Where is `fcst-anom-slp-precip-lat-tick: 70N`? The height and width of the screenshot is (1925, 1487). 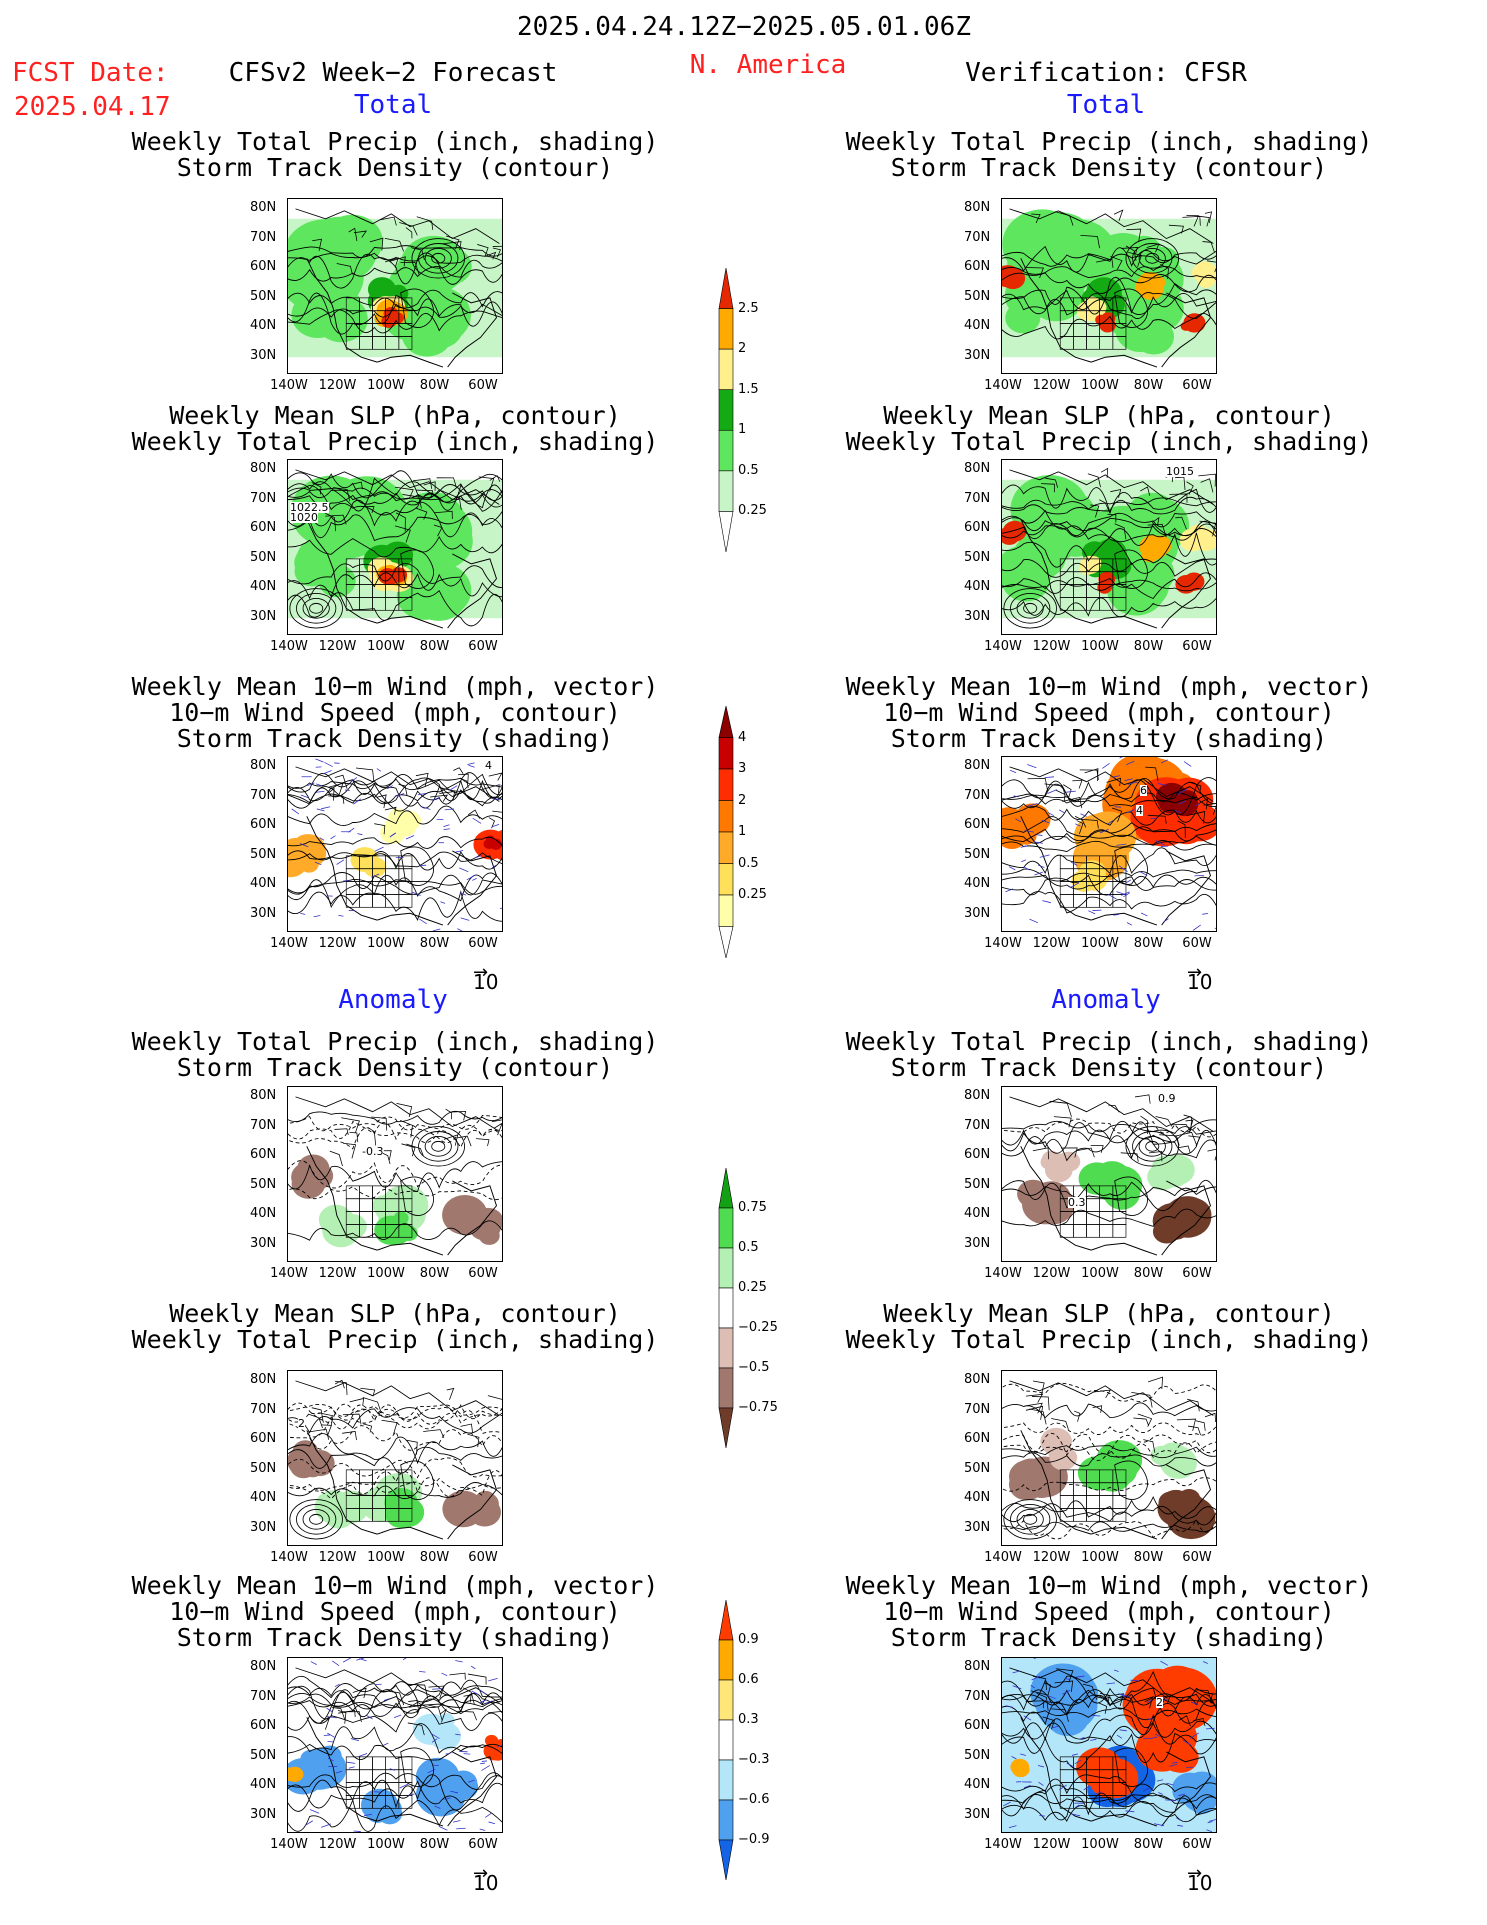
fcst-anom-slp-precip-lat-tick: 70N is located at coordinates (263, 1409).